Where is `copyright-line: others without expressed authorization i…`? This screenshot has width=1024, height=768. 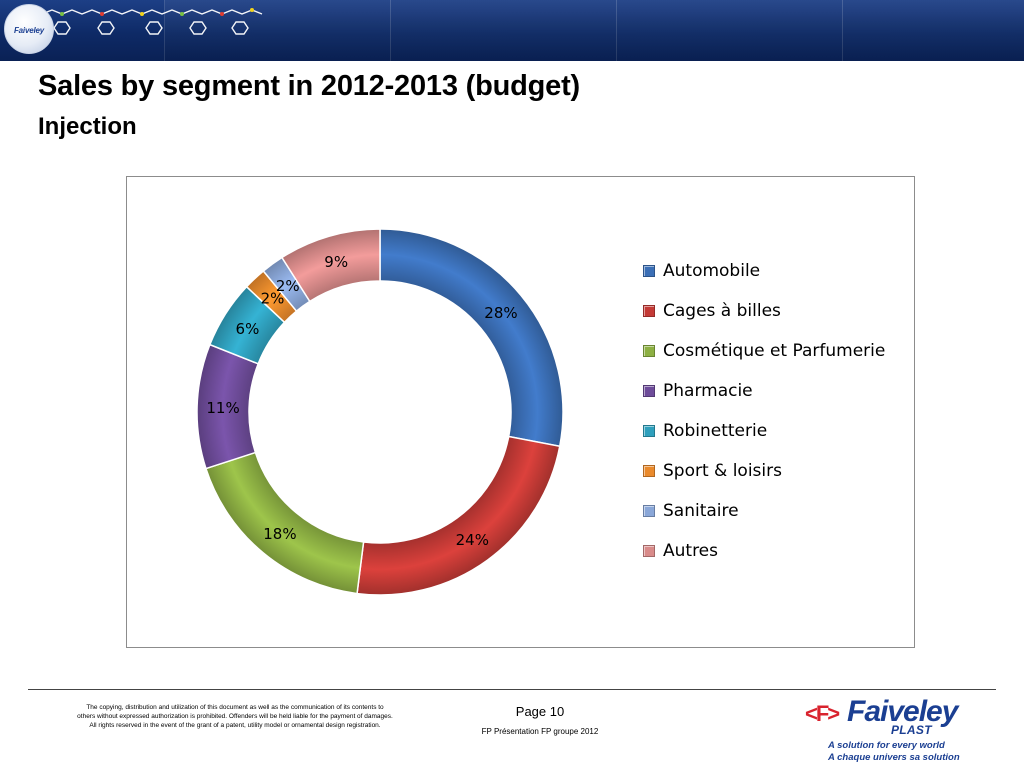
copyright-line: others without expressed authorization i… is located at coordinates (235, 716).